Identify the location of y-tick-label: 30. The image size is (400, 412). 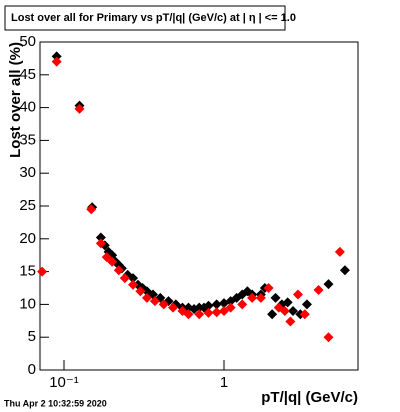
(27, 172).